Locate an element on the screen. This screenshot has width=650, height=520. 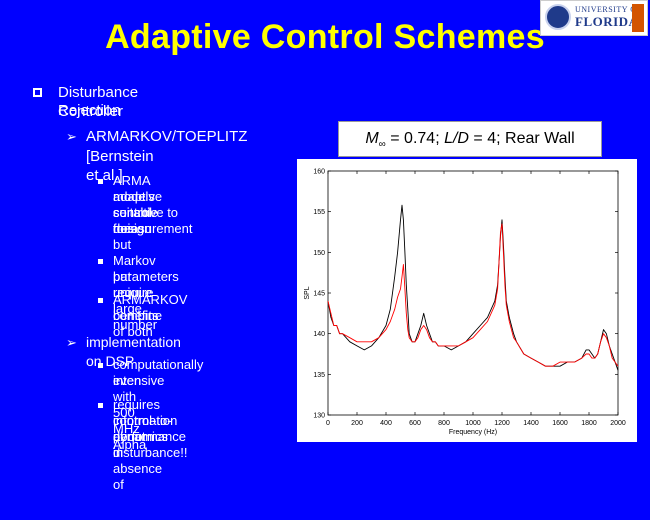
slide-title: Adaptive Control Schemes is located at coordinates (325, 37).